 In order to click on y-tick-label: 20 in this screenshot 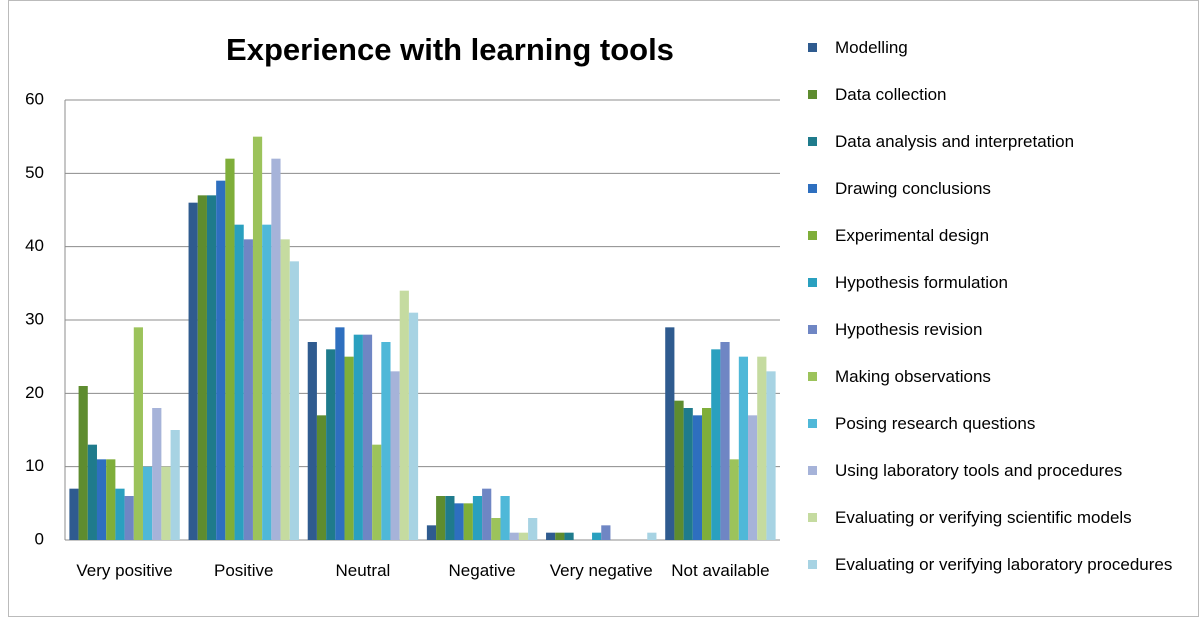, I will do `click(34, 392)`.